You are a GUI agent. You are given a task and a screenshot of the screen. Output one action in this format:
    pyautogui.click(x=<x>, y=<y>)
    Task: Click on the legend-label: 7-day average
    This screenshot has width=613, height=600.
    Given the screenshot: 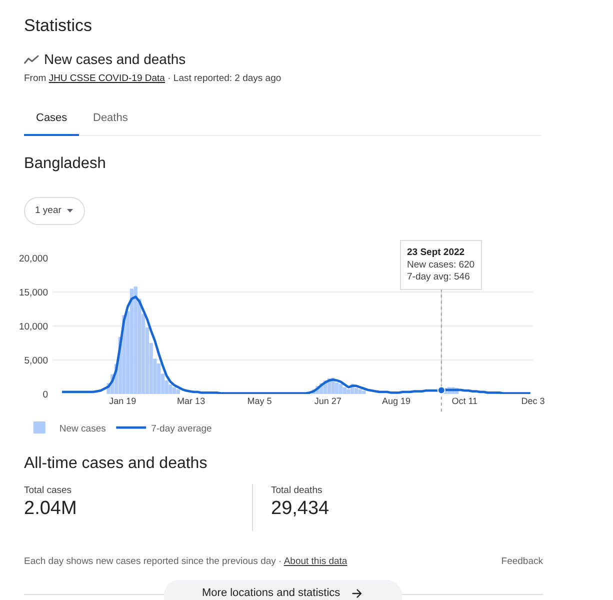 What is the action you would take?
    pyautogui.click(x=181, y=428)
    